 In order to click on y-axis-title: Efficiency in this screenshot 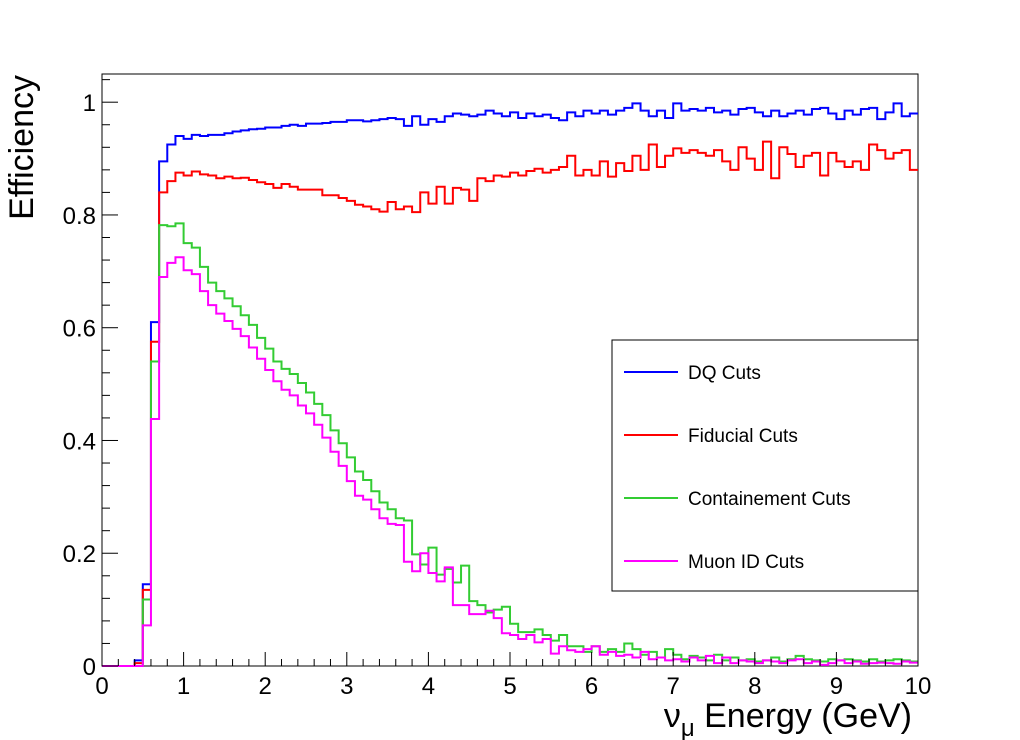, I will do `click(22, 147)`.